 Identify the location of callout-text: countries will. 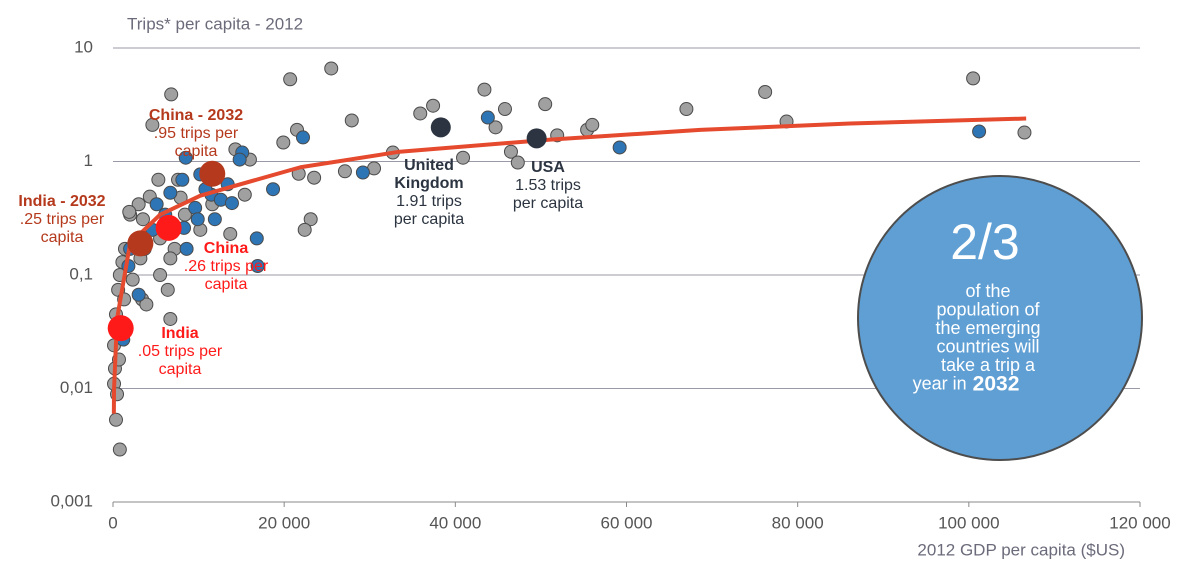
(987, 346).